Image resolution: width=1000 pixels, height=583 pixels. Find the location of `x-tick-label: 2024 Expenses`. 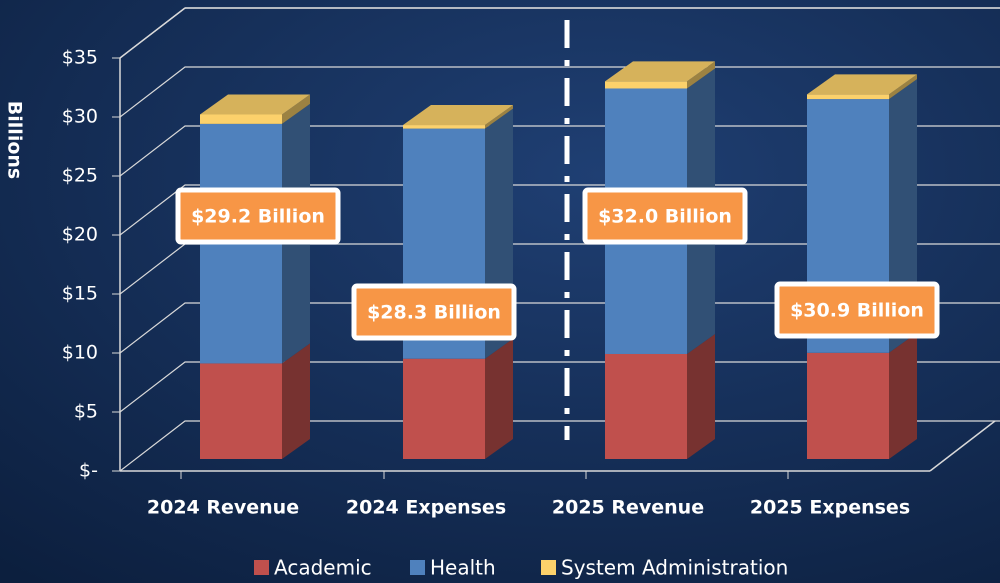

x-tick-label: 2024 Expenses is located at coordinates (426, 508).